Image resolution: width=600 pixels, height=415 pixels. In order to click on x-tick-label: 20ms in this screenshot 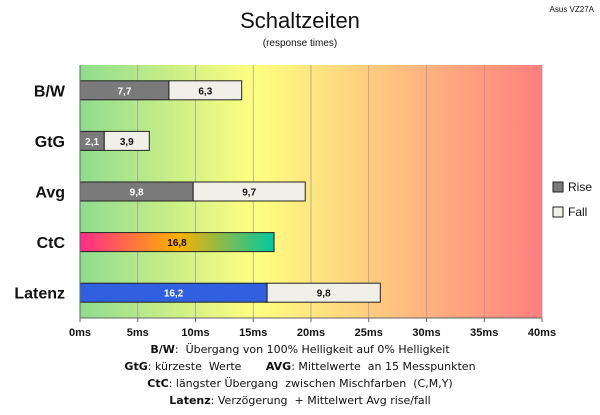, I will do `click(311, 333)`.